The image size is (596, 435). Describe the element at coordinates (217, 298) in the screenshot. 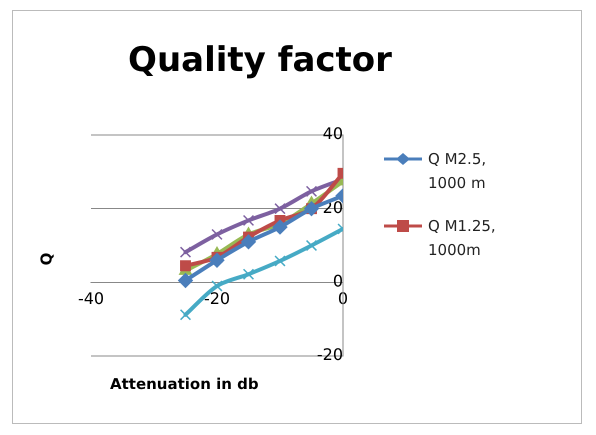

I see `x-tick-label: -20` at that location.